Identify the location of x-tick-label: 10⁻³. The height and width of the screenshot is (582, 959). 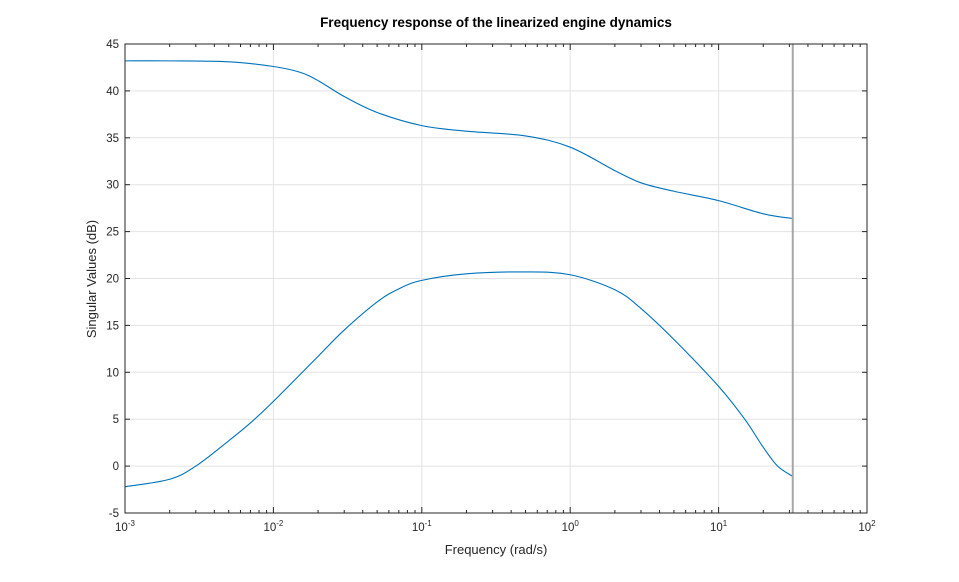
(125, 526).